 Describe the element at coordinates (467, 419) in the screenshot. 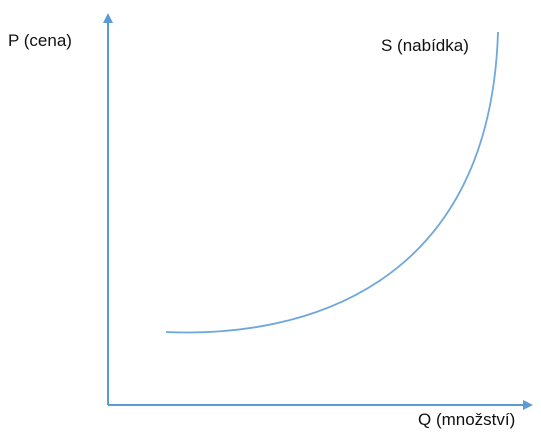

I see `x-axis-label: Q (množství)` at that location.